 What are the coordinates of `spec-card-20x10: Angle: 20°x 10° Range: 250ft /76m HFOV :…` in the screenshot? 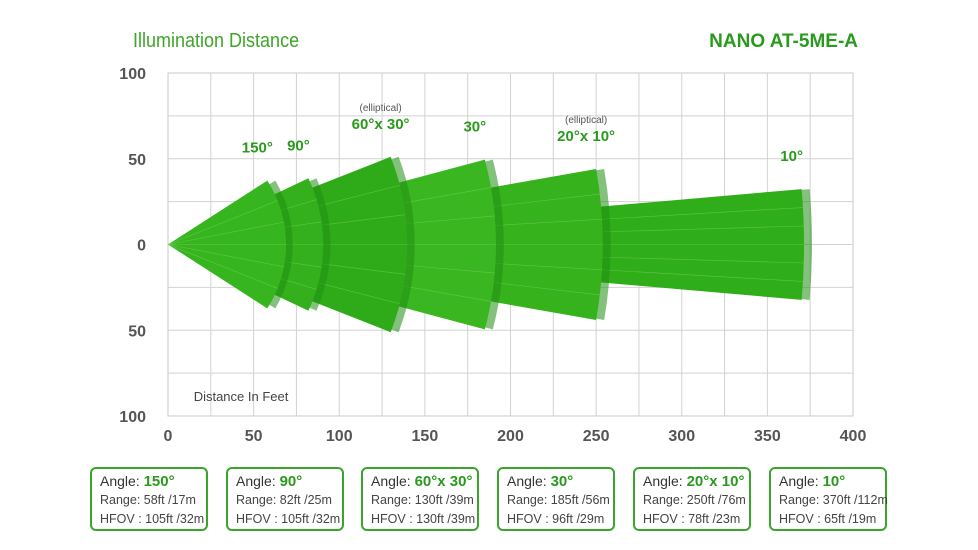 It's located at (692, 499).